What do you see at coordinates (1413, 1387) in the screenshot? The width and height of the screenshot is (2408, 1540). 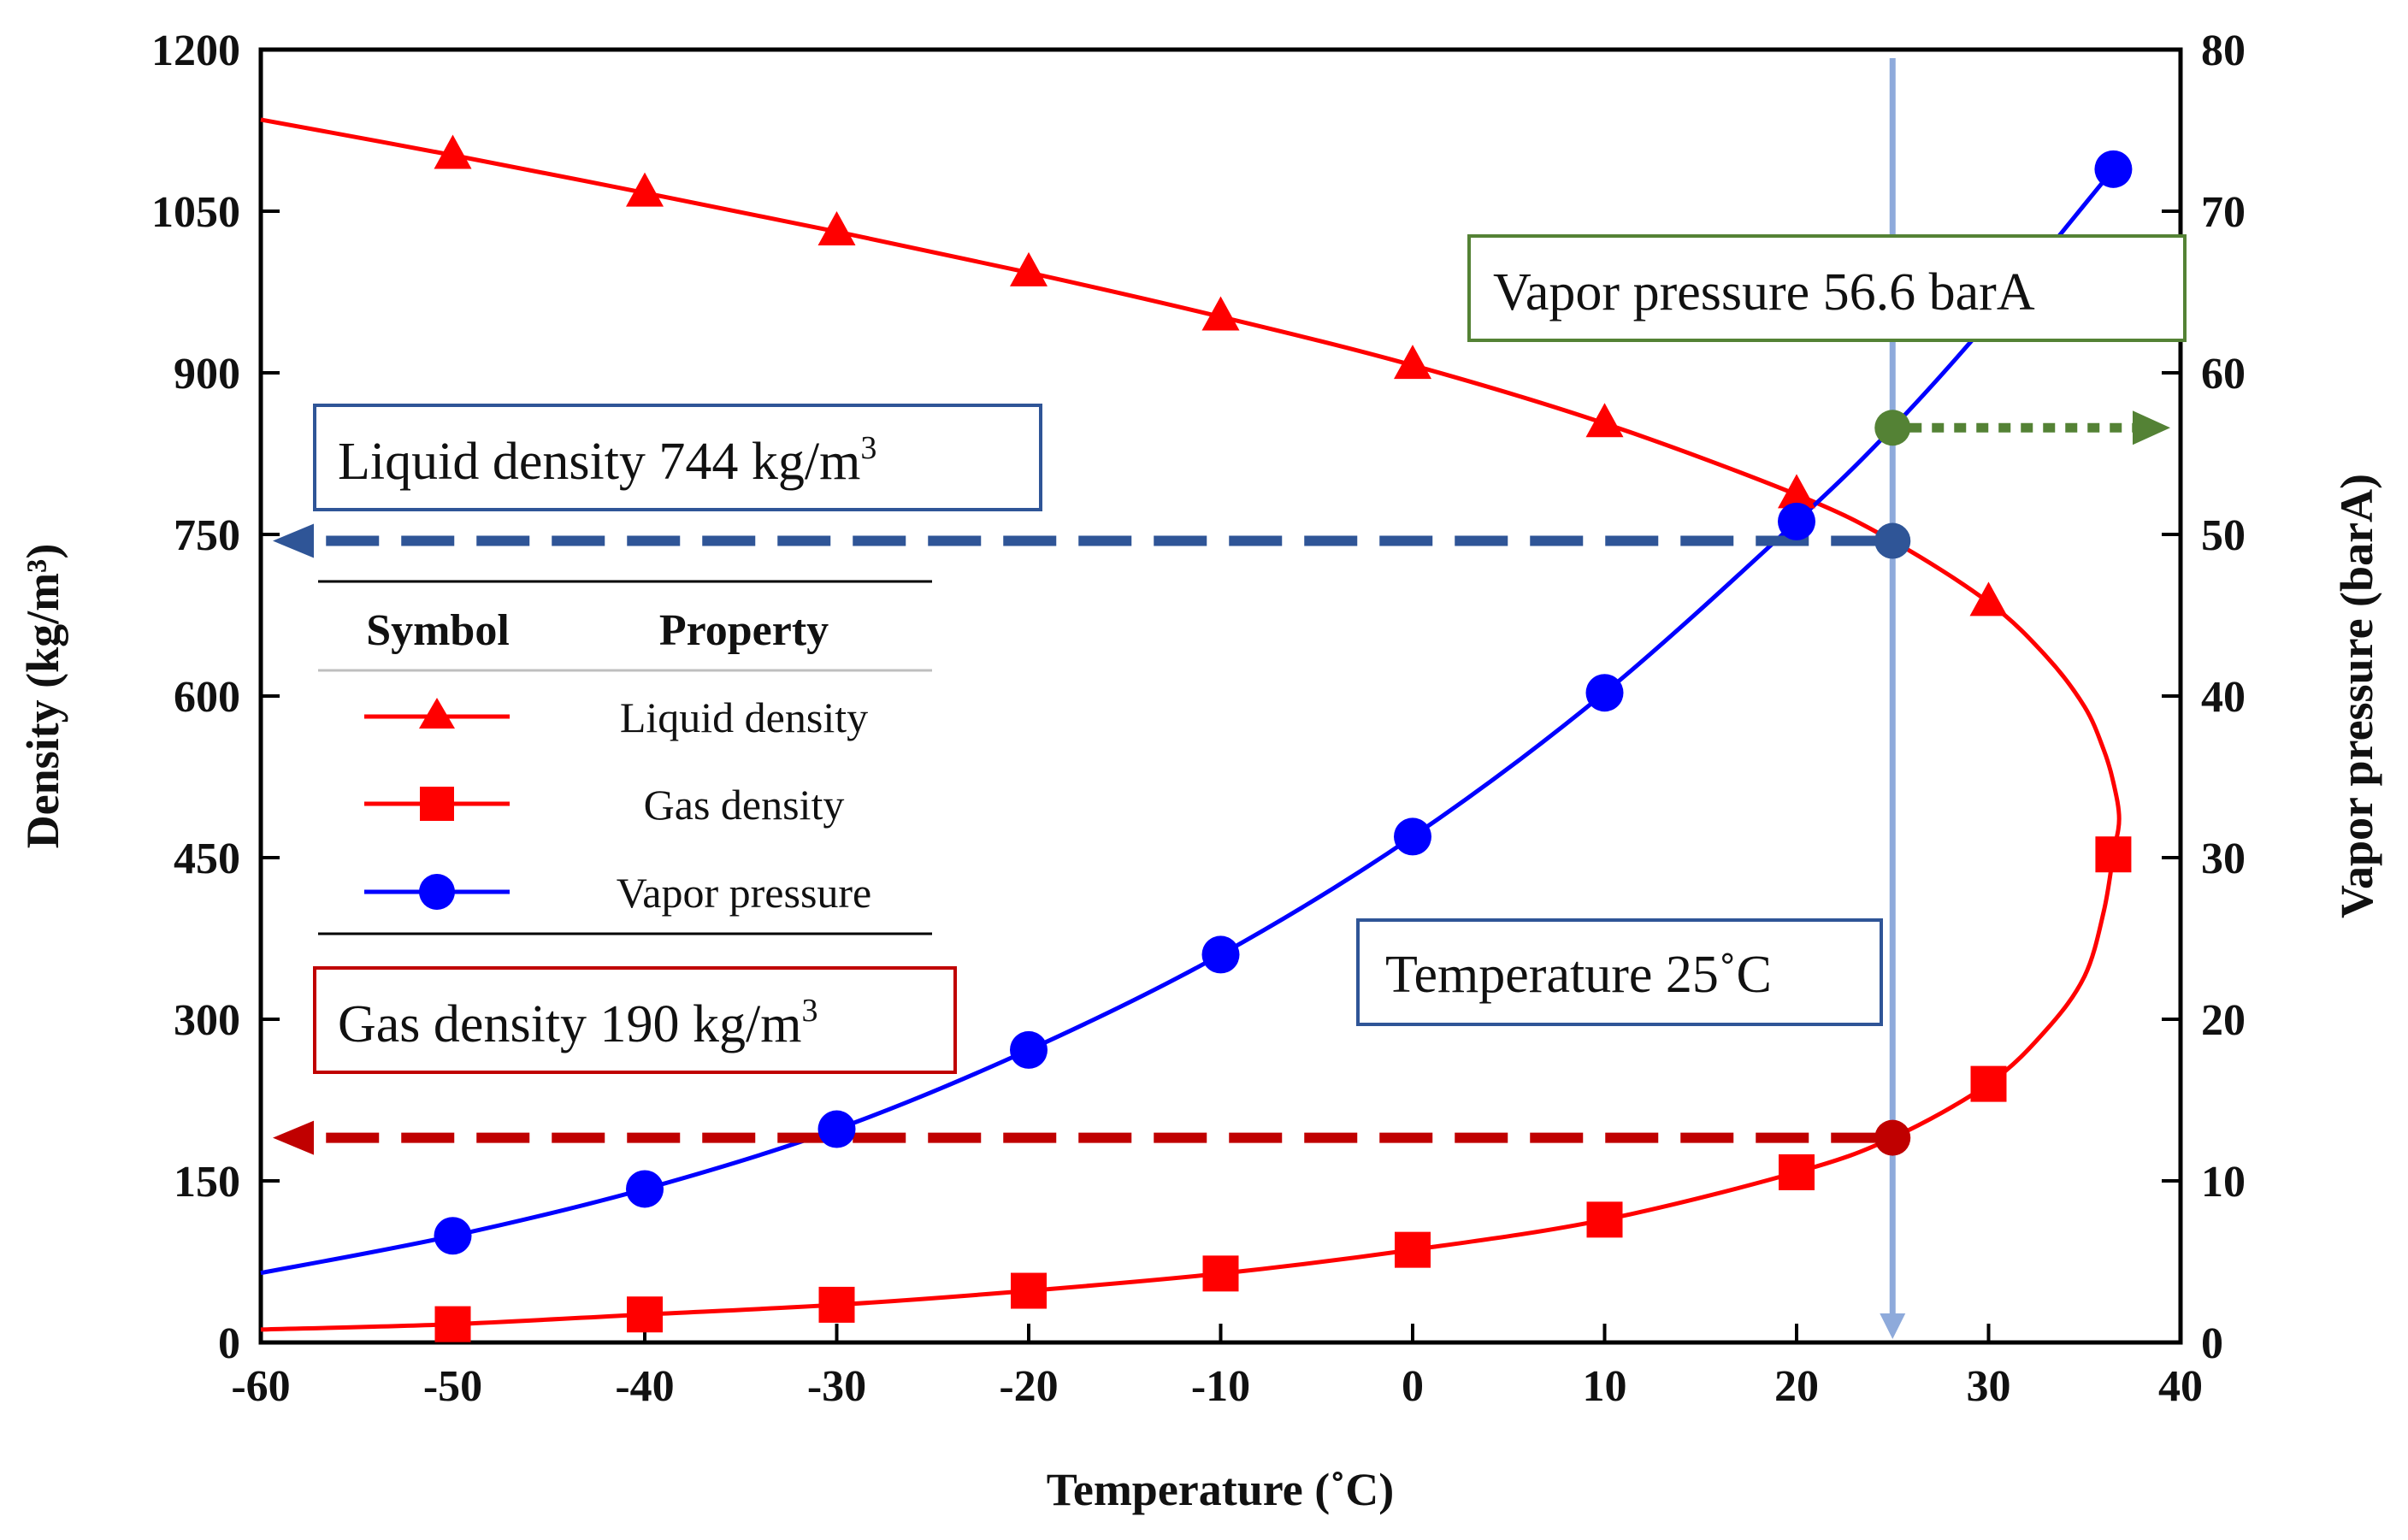 I see `x-tick-label: 0` at bounding box center [1413, 1387].